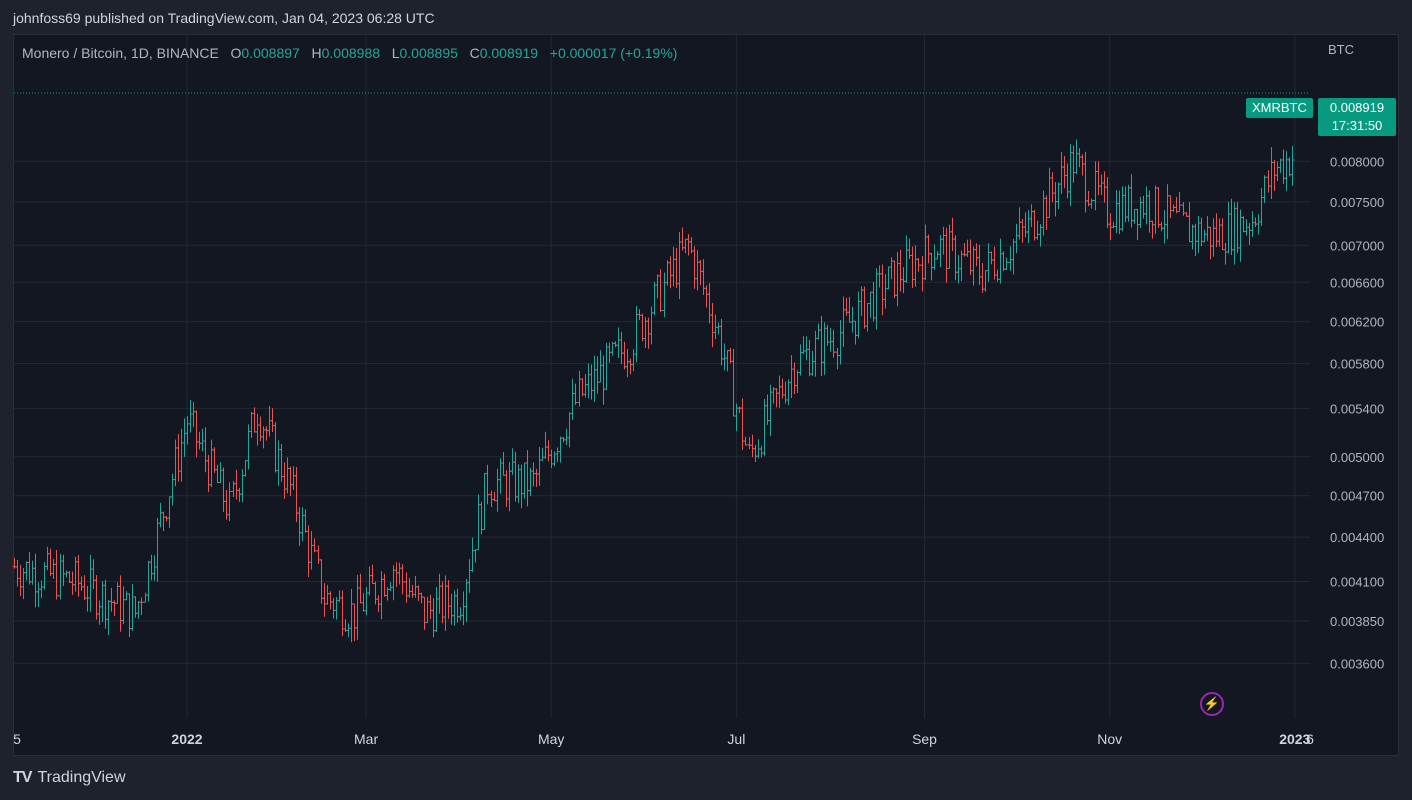  Describe the element at coordinates (1357, 125) in the screenshot. I see `bar-countdown: 17:31:50` at that location.